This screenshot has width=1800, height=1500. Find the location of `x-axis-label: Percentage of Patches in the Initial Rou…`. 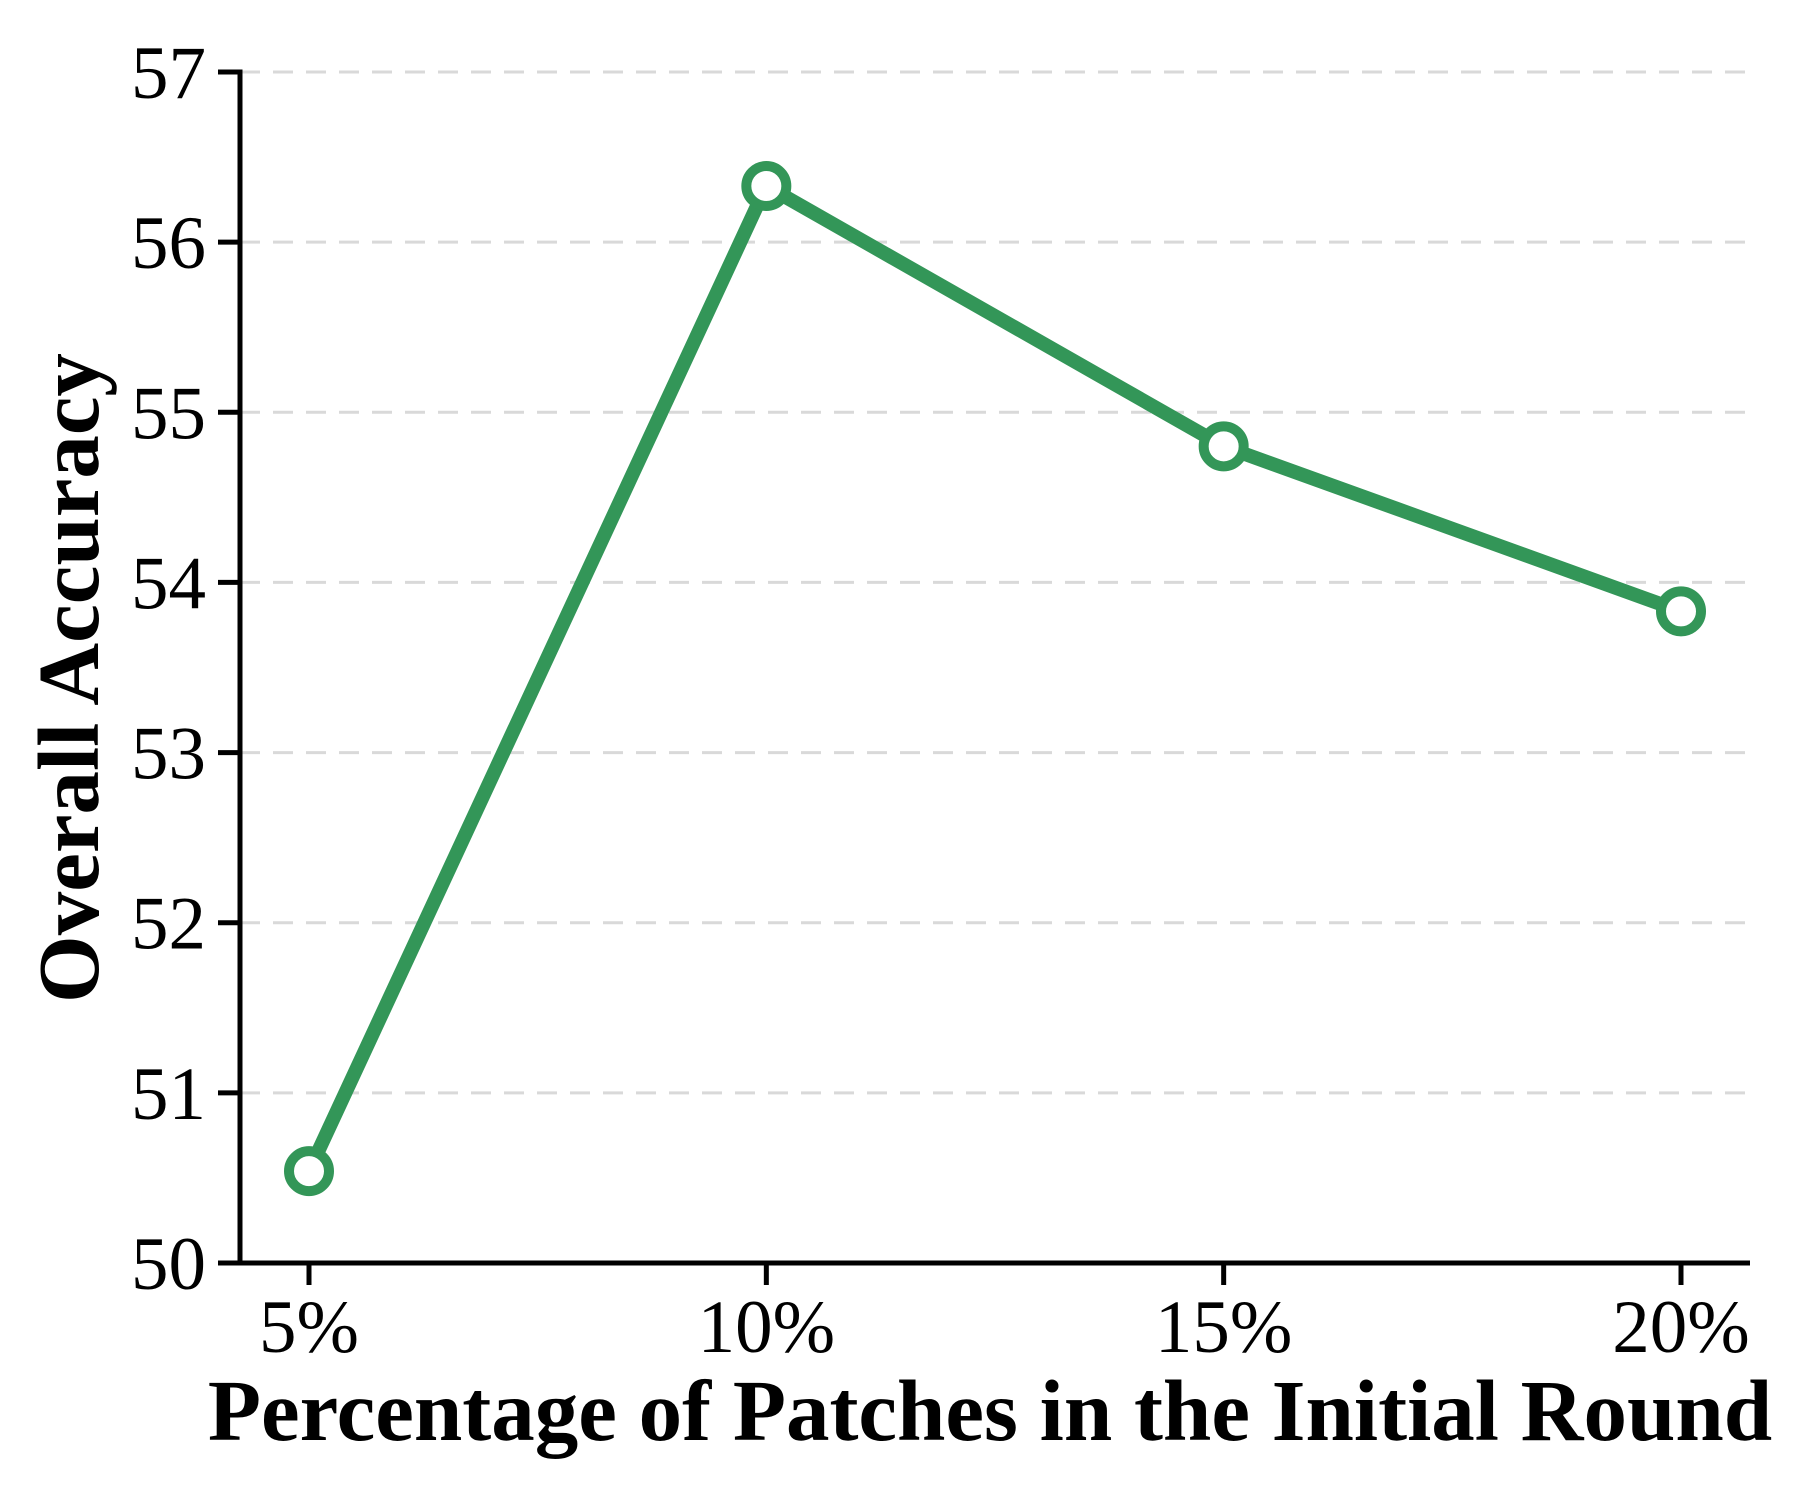

x-axis-label: Percentage of Patches in the Initial Rou… is located at coordinates (990, 1410).